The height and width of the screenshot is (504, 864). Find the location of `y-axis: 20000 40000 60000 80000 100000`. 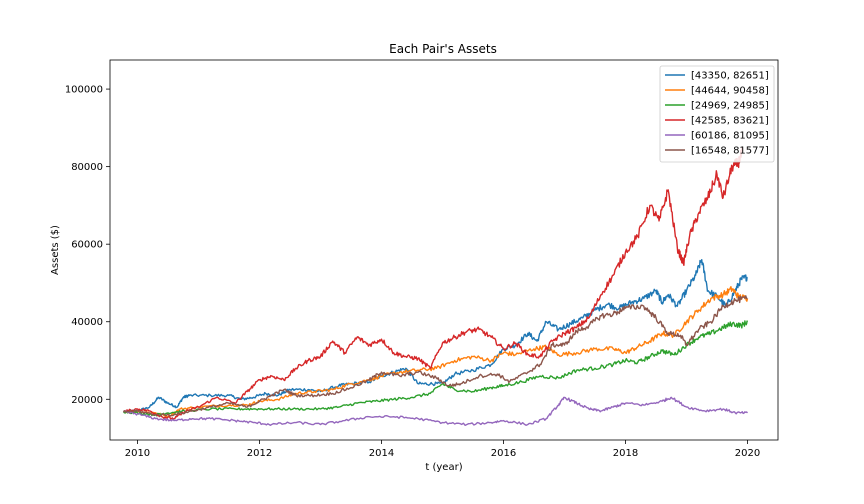

y-axis: 20000 40000 60000 80000 100000 is located at coordinates (87, 245).